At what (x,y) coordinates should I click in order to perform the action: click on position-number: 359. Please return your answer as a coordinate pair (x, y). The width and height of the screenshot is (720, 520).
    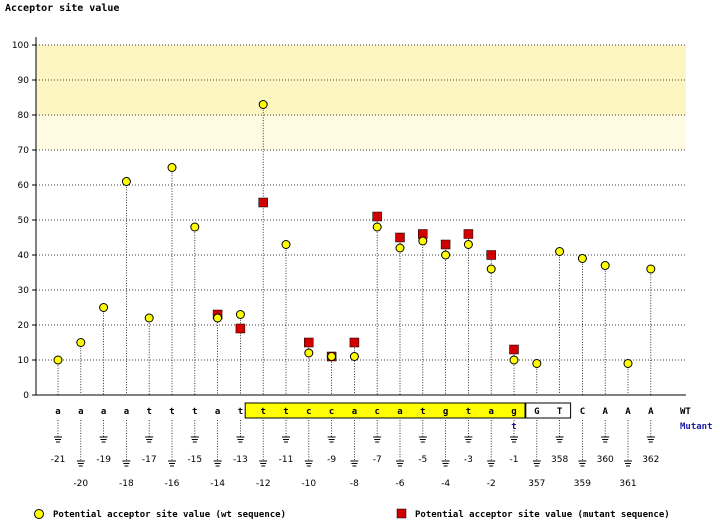
    Looking at the image, I should click on (582, 484).